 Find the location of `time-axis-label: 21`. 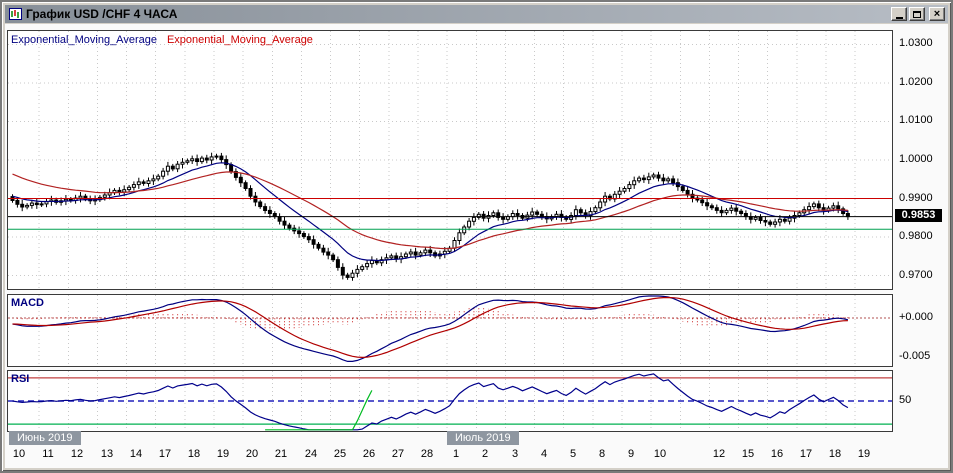

time-axis-label: 21 is located at coordinates (281, 454).